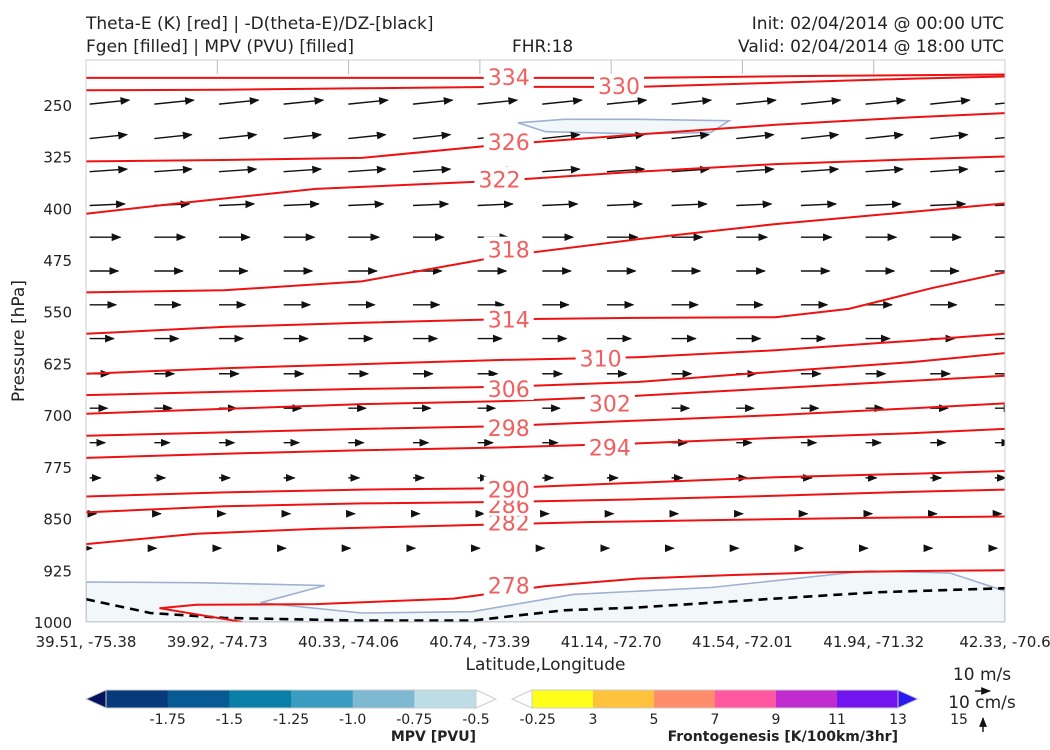 This screenshot has height=750, width=1050. Describe the element at coordinates (479, 642) in the screenshot. I see `x-tick-label: 40.74, -73.39` at that location.